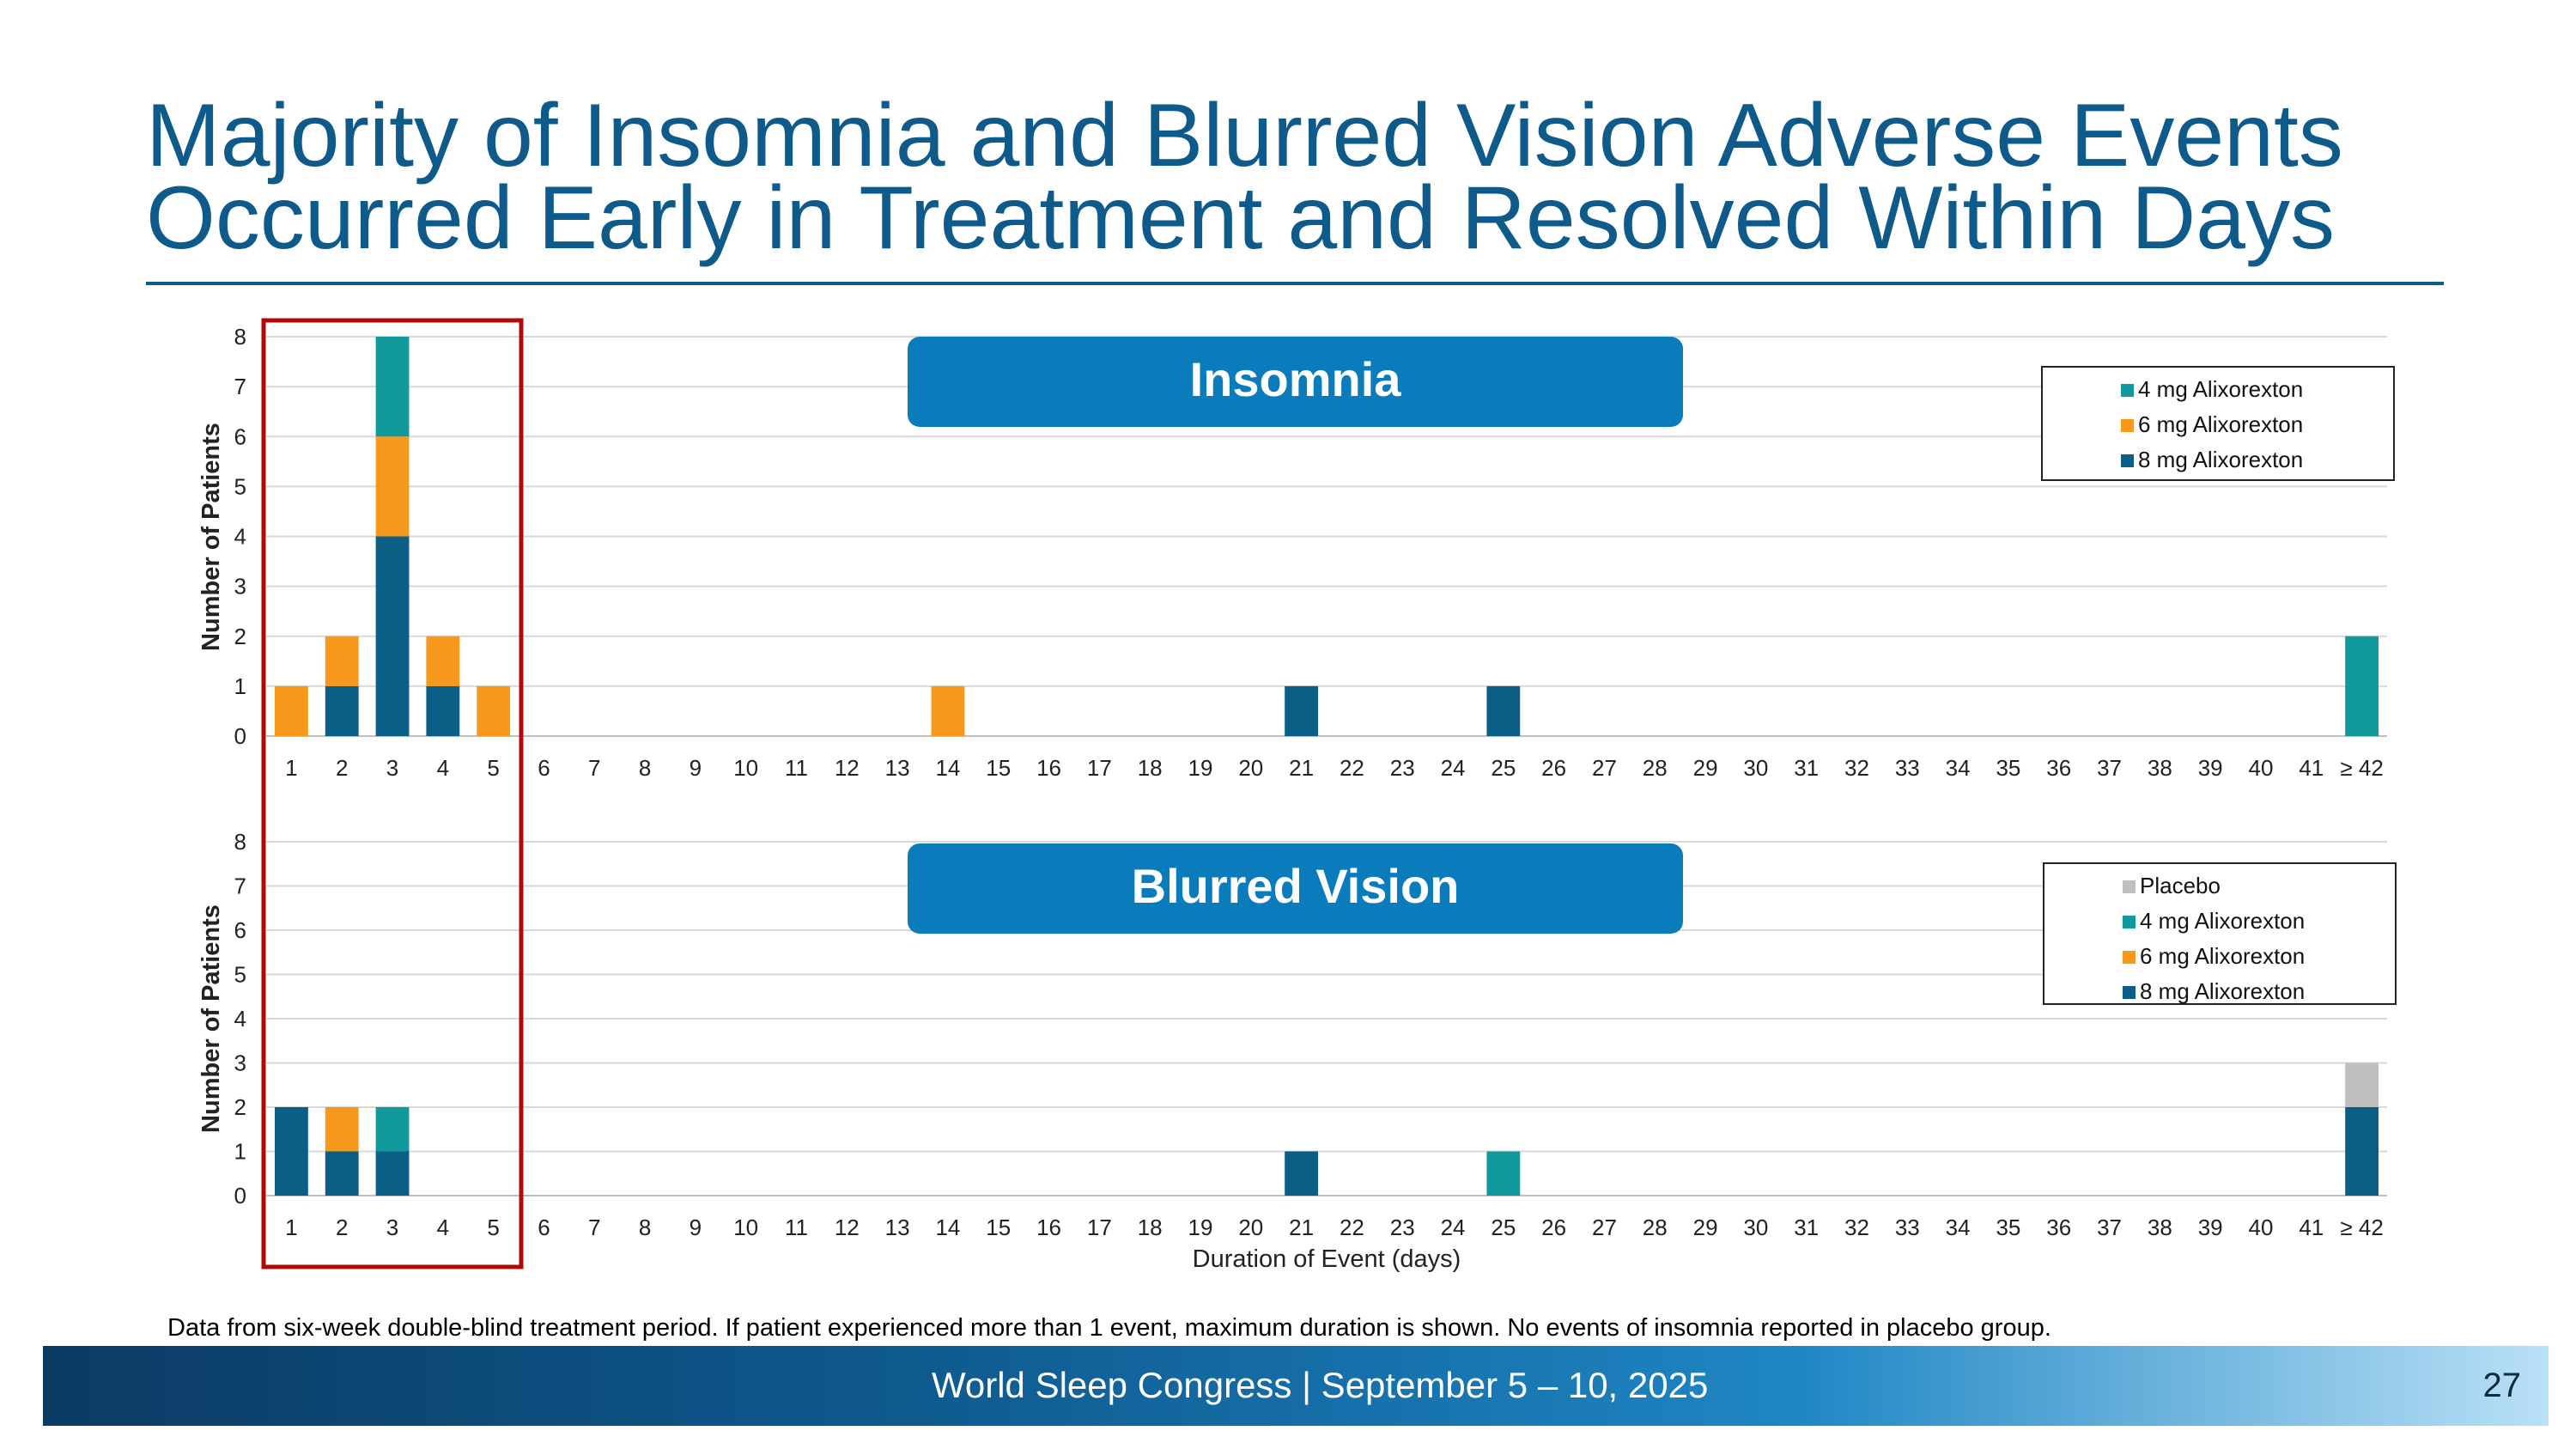 The height and width of the screenshot is (1449, 2576). Describe the element at coordinates (240, 436) in the screenshot. I see `insomnia-y-tick-label: 6` at that location.